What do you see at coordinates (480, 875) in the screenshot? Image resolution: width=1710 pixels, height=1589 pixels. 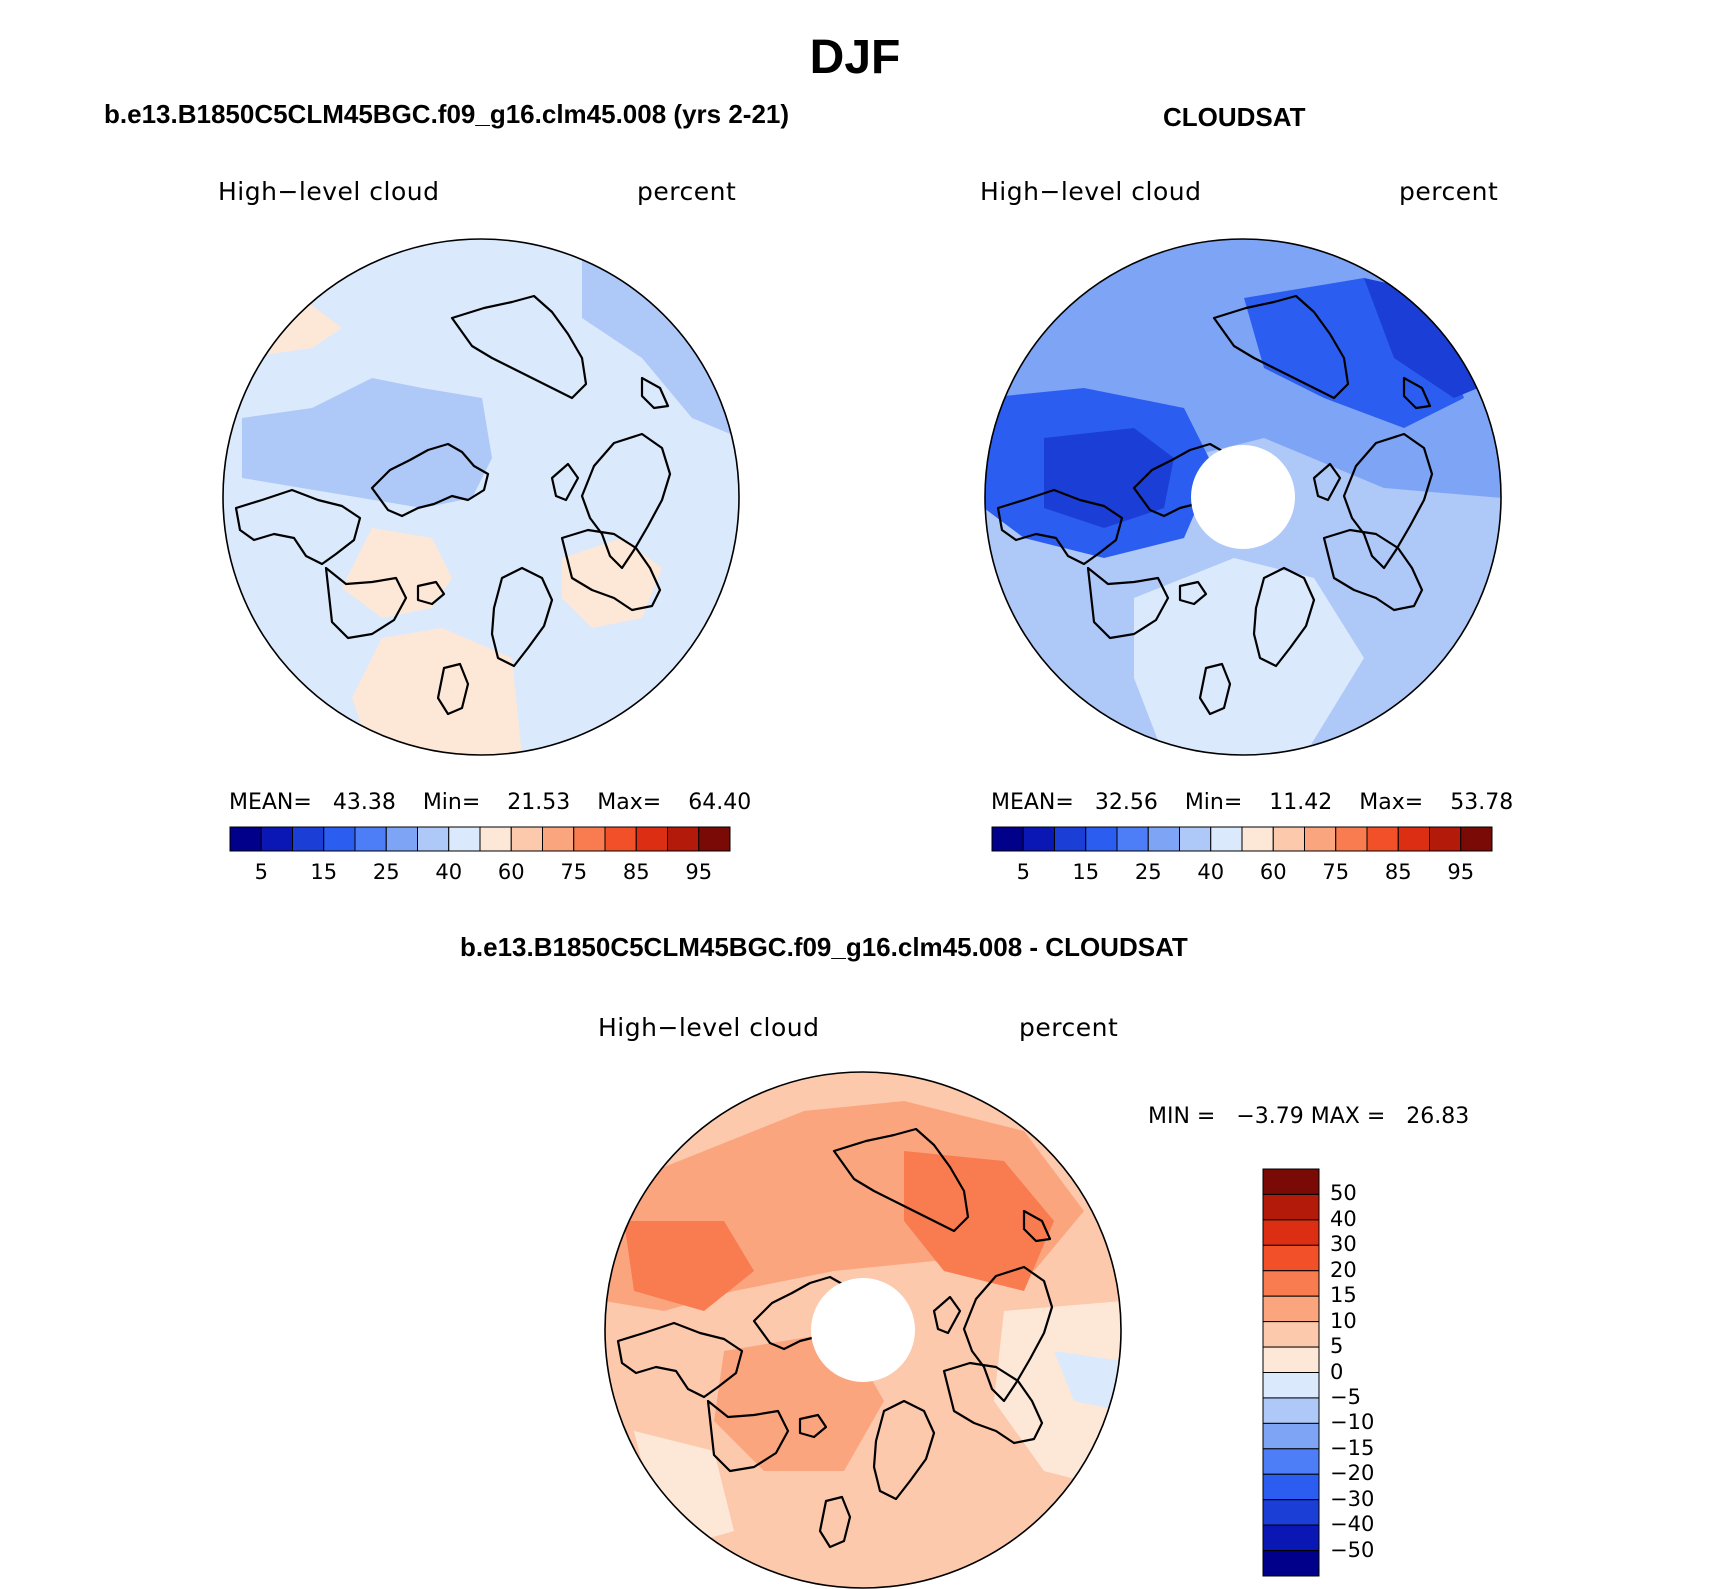 I see `colorbar-model-ticks: 5 15 25 40 60 75 85 95` at bounding box center [480, 875].